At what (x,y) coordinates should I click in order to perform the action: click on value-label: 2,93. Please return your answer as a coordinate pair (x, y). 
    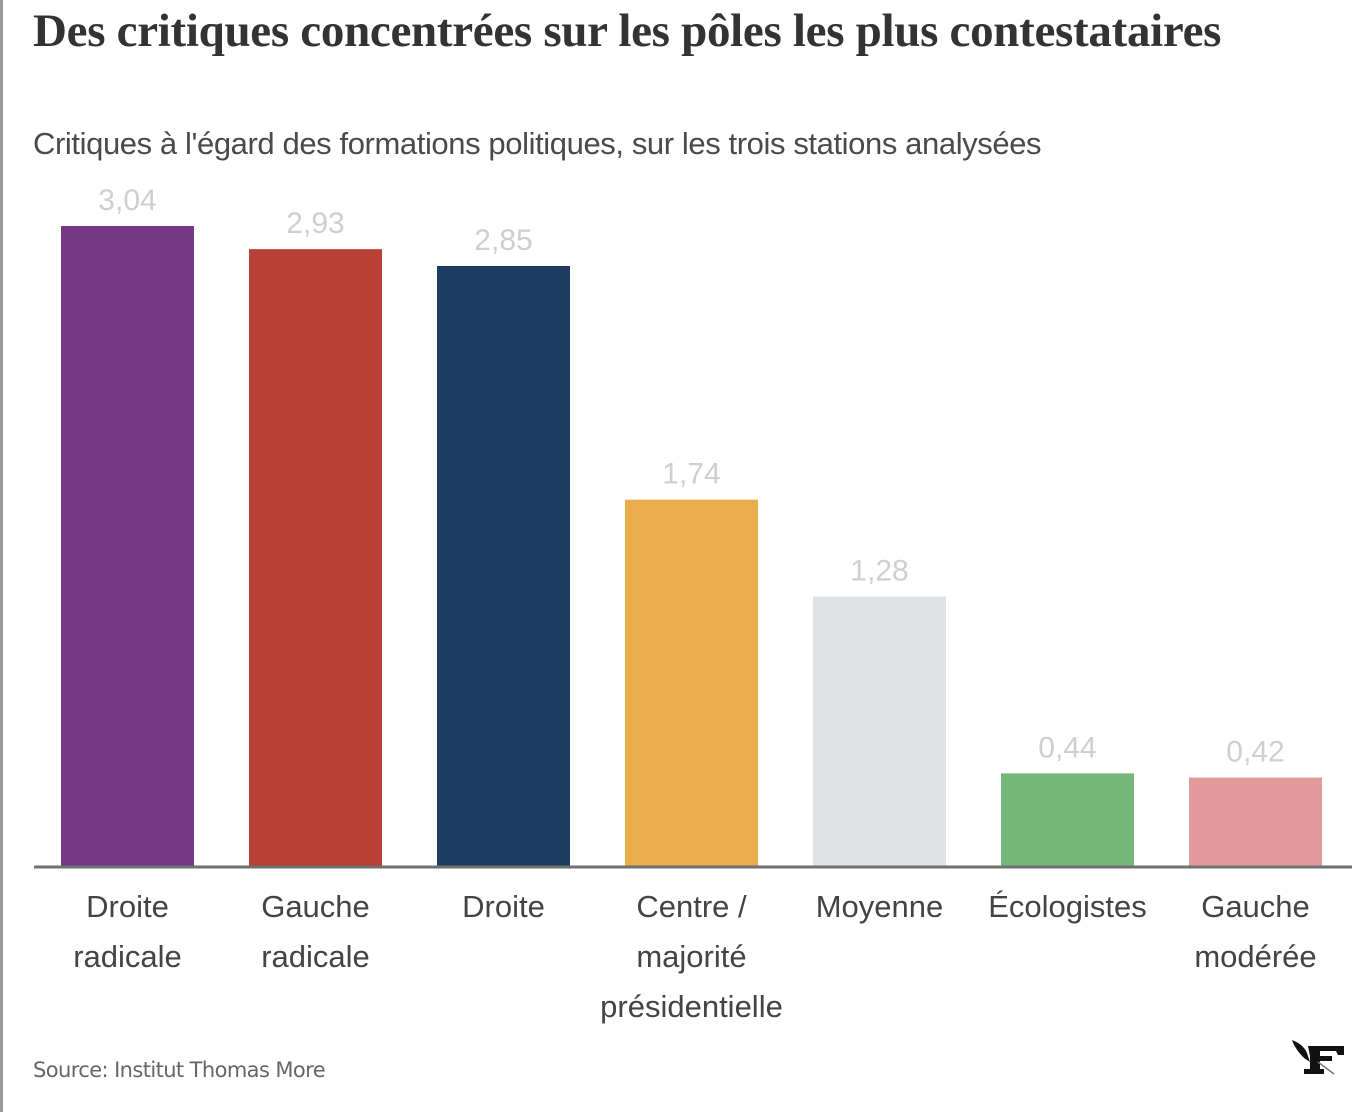
    Looking at the image, I should click on (315, 223).